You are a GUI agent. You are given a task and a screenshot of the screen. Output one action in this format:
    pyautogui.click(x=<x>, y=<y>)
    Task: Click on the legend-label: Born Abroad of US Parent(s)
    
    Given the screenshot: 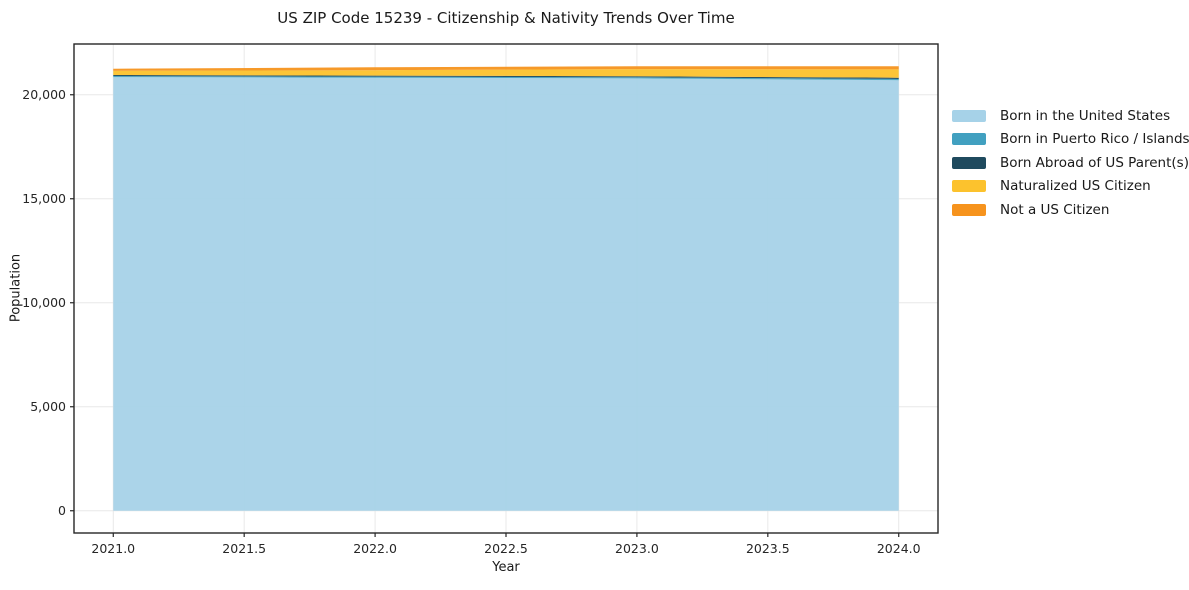 What is the action you would take?
    pyautogui.click(x=1094, y=162)
    